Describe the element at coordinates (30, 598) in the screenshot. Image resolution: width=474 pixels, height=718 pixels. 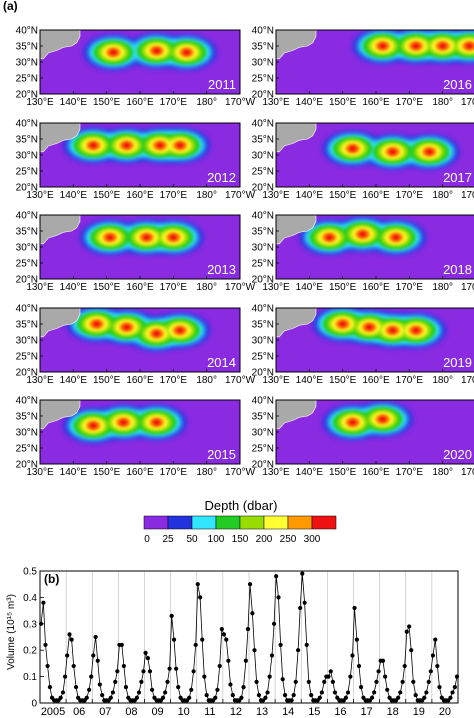
I see `y-tick-label: 0.4` at that location.